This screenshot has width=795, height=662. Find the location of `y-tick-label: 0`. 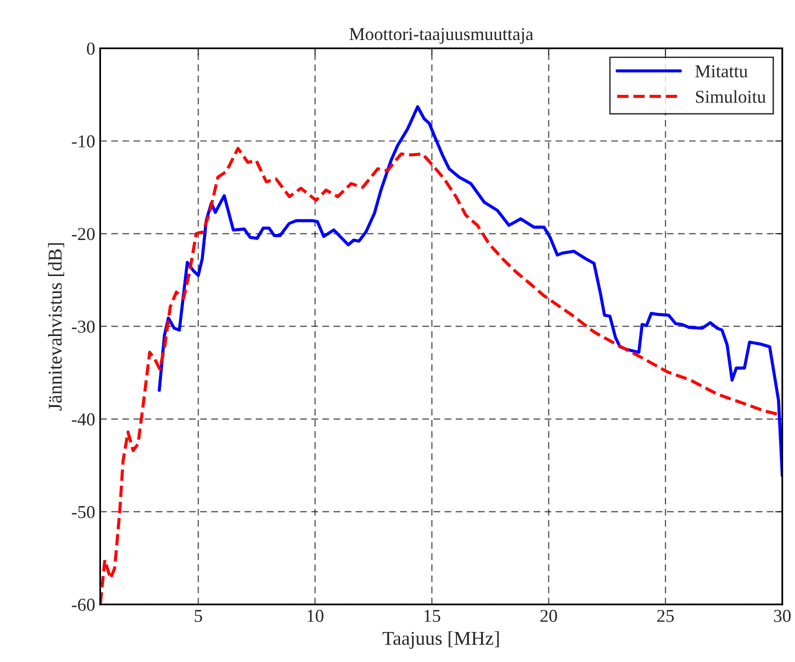

y-tick-label: 0 is located at coordinates (90, 48).